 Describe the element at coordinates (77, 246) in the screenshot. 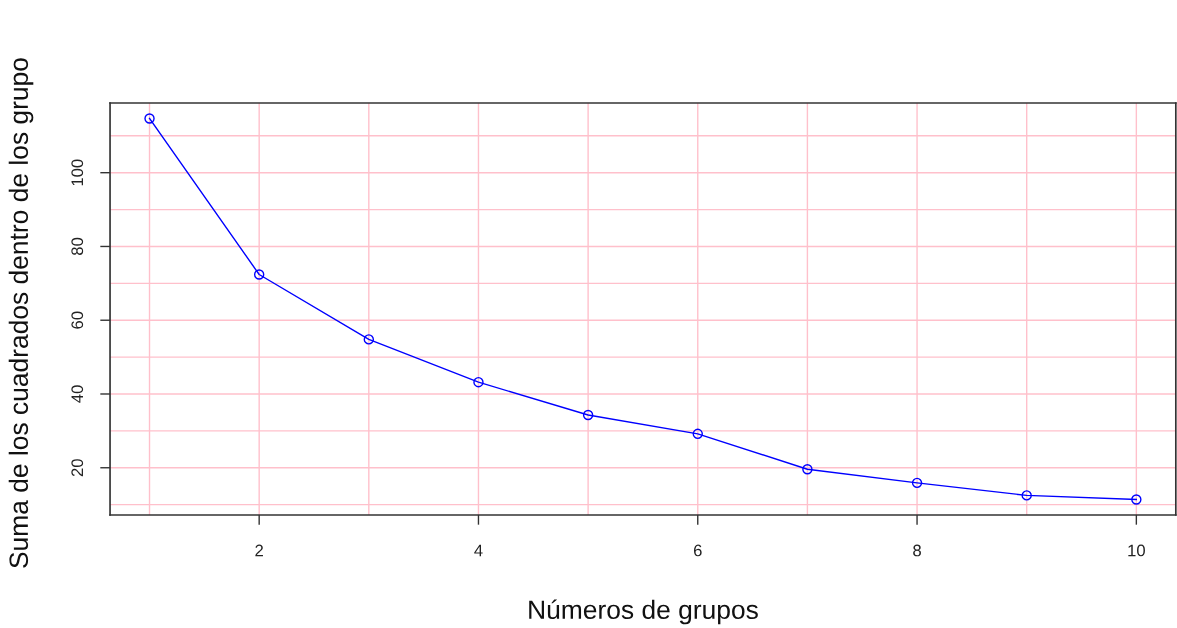

I see `y-tick-label: 80` at that location.